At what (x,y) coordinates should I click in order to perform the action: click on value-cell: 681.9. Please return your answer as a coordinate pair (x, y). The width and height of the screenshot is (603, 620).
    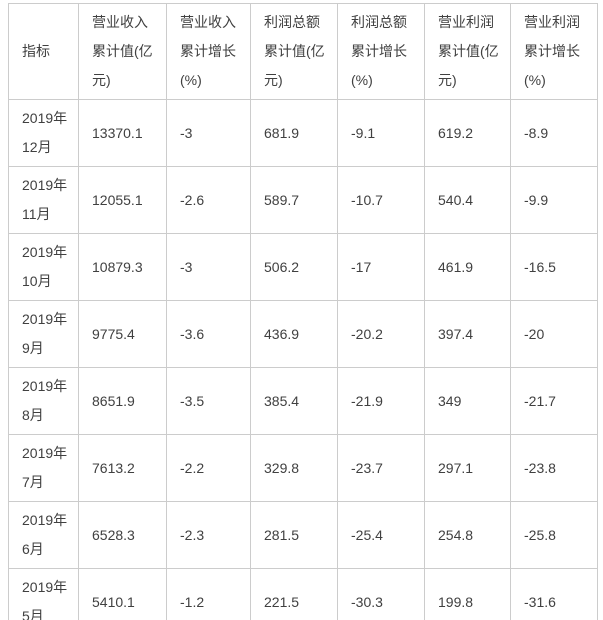
    Looking at the image, I should click on (294, 133).